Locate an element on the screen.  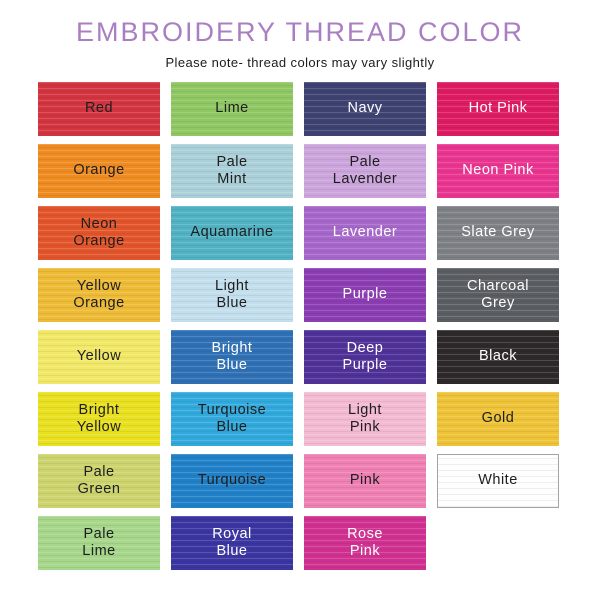
swatch-label: Navy is located at coordinates (365, 108).